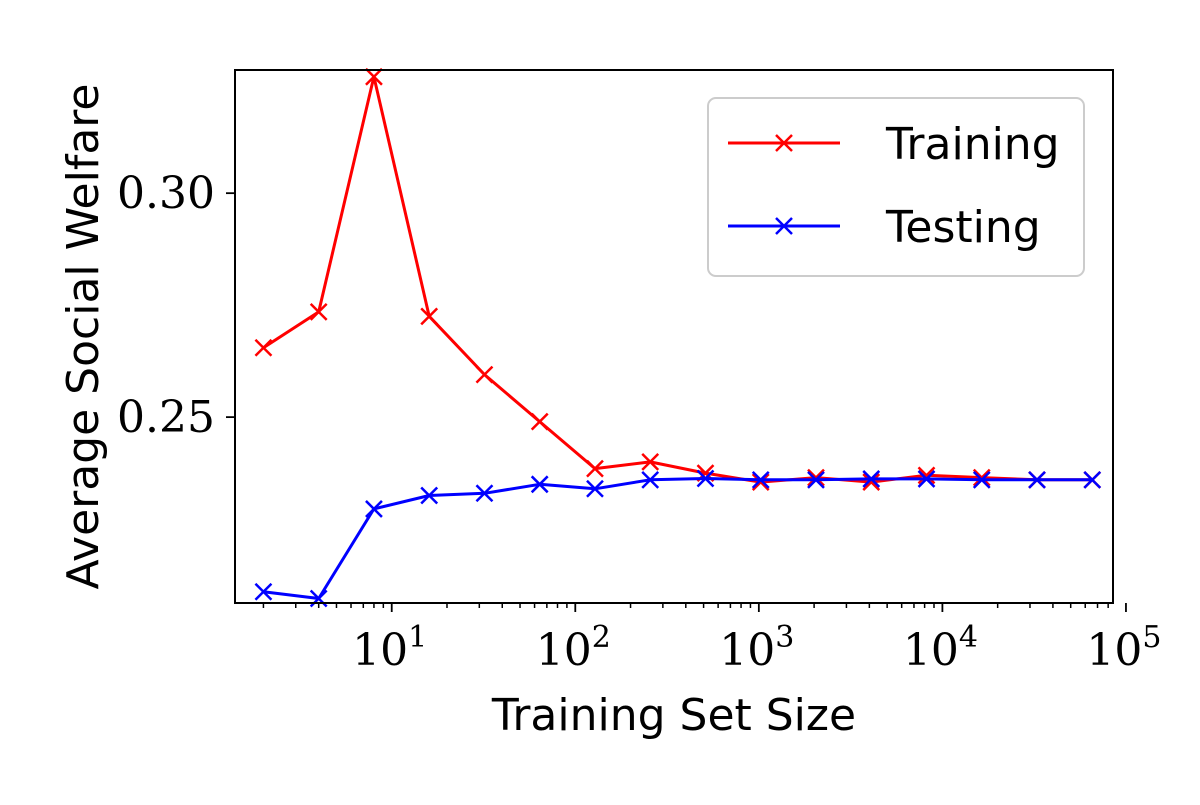  What do you see at coordinates (166, 193) in the screenshot?
I see `y-tick-label: 0.30` at bounding box center [166, 193].